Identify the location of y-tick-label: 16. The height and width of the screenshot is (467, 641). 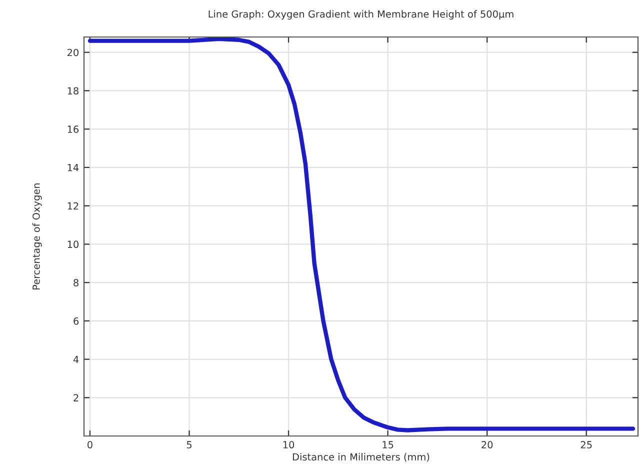
(73, 129).